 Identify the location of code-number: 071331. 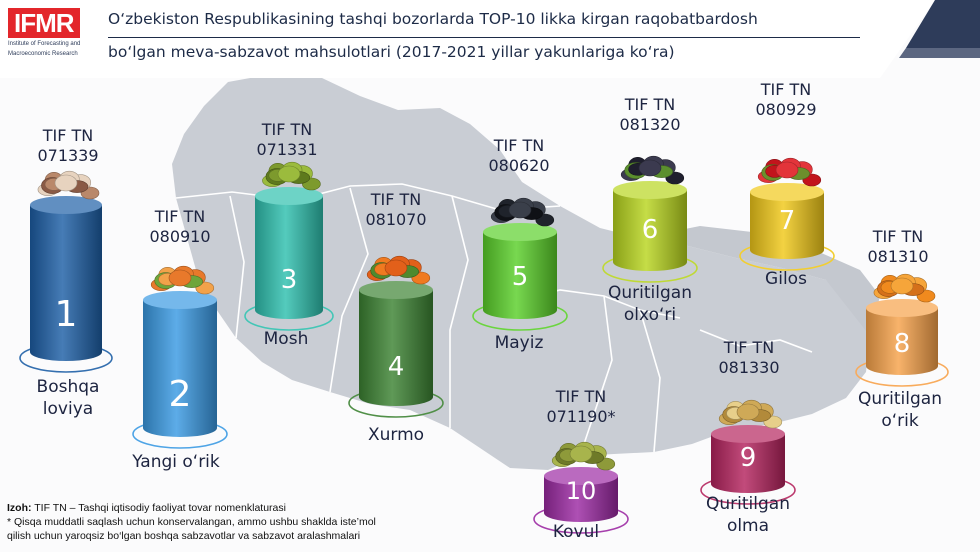
(287, 149).